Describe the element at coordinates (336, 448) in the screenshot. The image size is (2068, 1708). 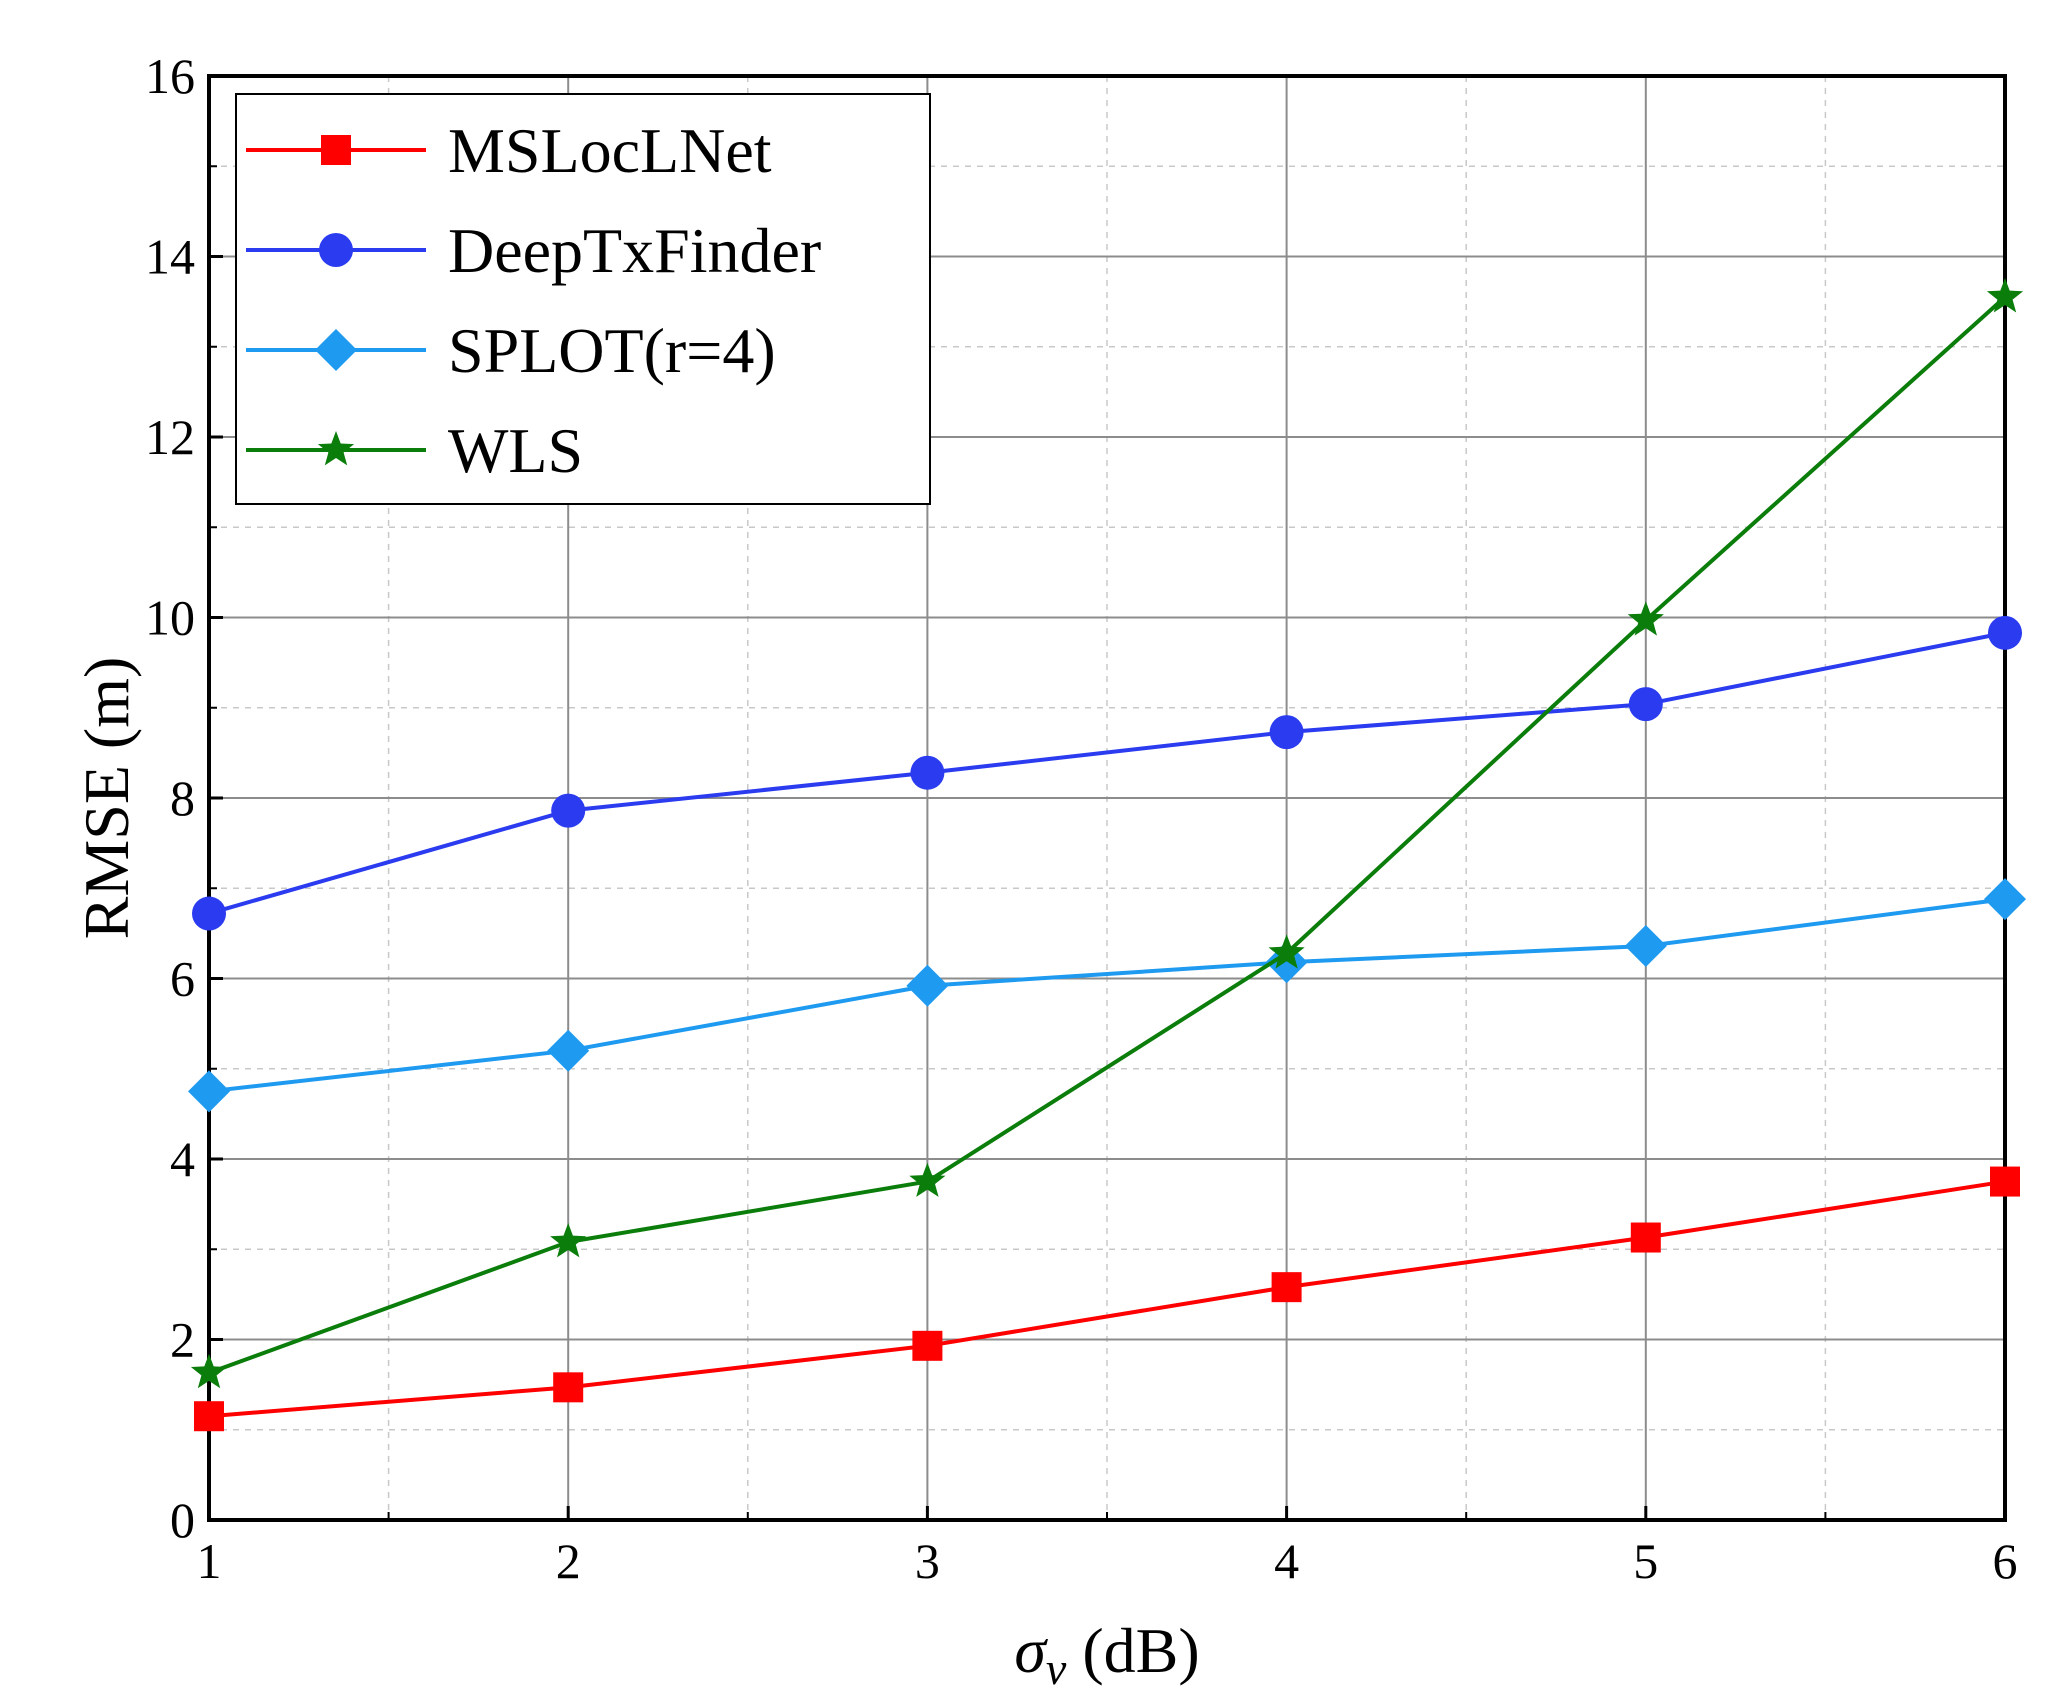
I see `legend-marker-wls` at that location.